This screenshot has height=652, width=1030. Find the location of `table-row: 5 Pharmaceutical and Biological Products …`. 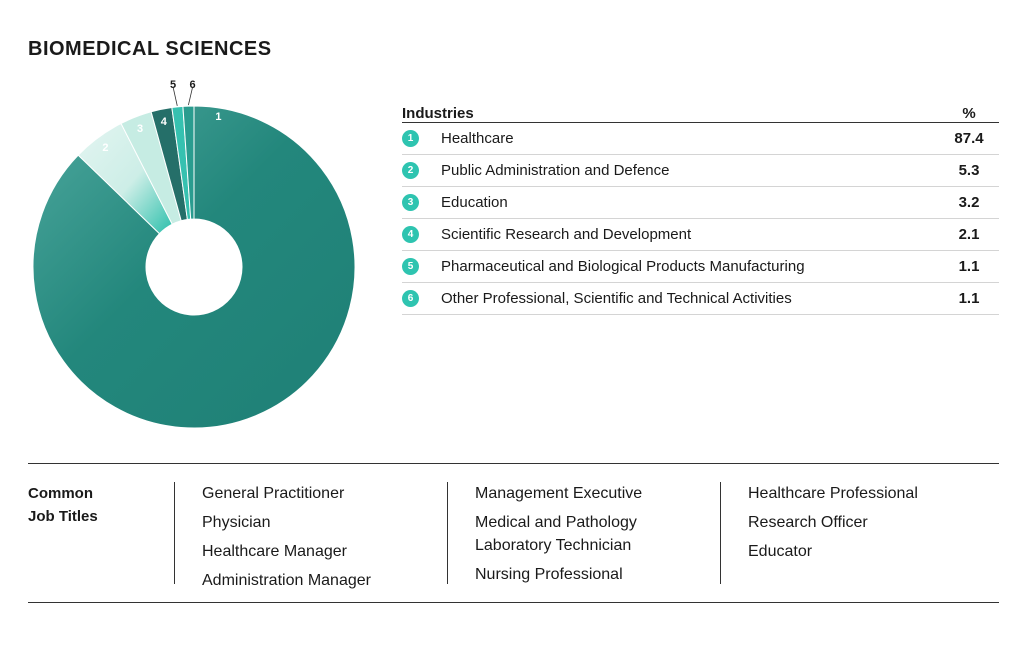

table-row: 5 Pharmaceutical and Biological Products … is located at coordinates (700, 267).